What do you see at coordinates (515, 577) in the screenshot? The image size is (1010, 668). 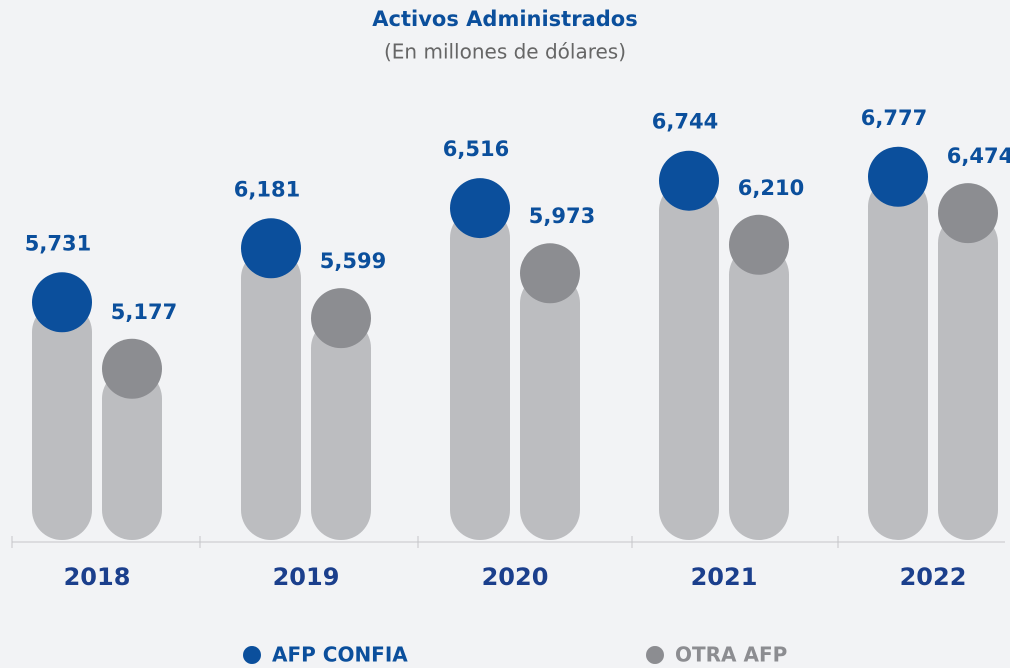 I see `x-tick-label: 2020` at bounding box center [515, 577].